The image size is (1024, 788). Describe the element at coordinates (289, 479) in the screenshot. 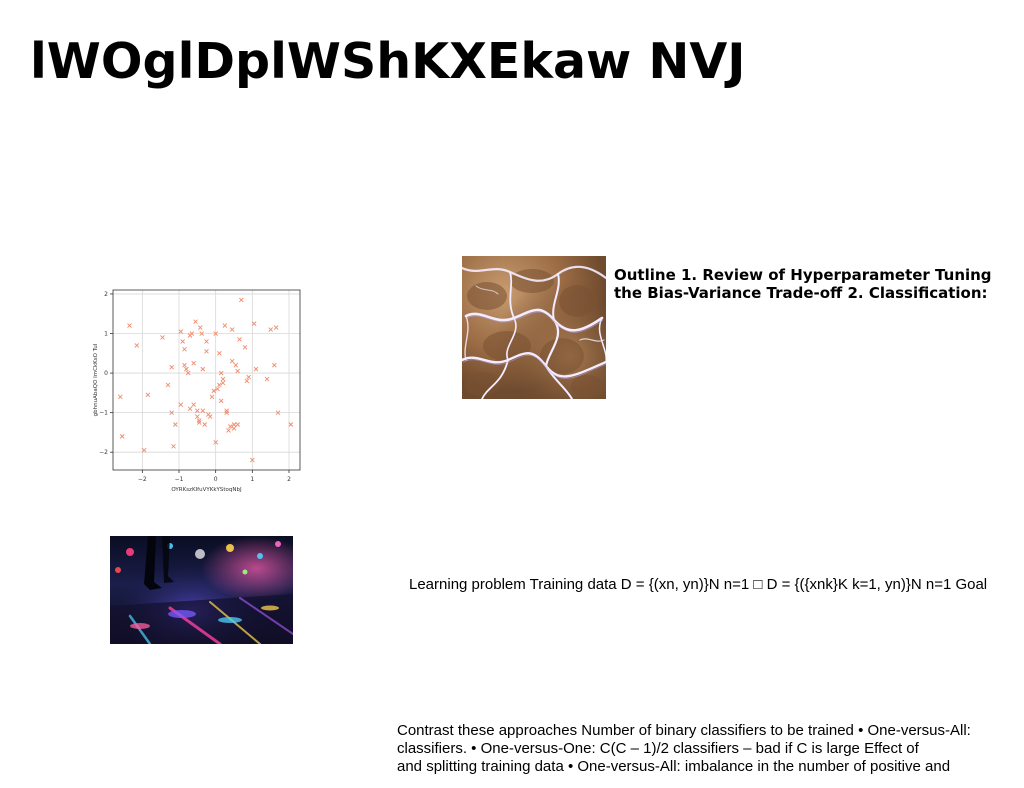

I see `x-tick-label-4: 2` at that location.